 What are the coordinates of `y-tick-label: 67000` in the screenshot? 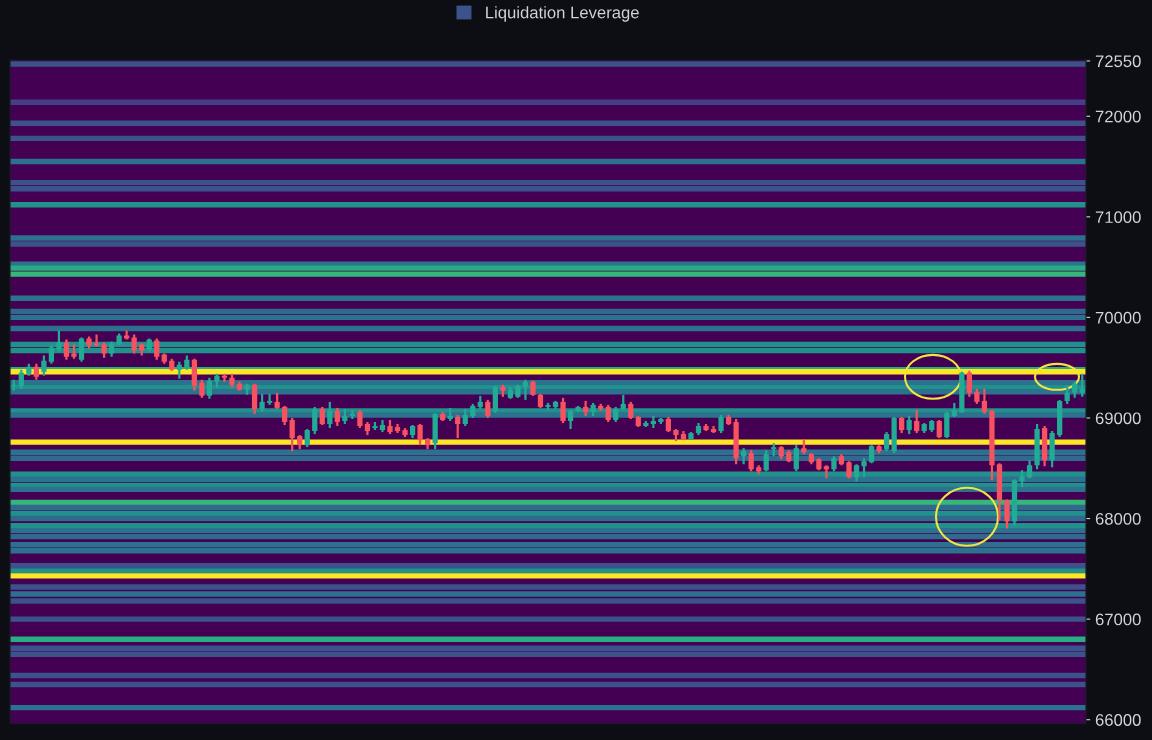 It's located at (1118, 619).